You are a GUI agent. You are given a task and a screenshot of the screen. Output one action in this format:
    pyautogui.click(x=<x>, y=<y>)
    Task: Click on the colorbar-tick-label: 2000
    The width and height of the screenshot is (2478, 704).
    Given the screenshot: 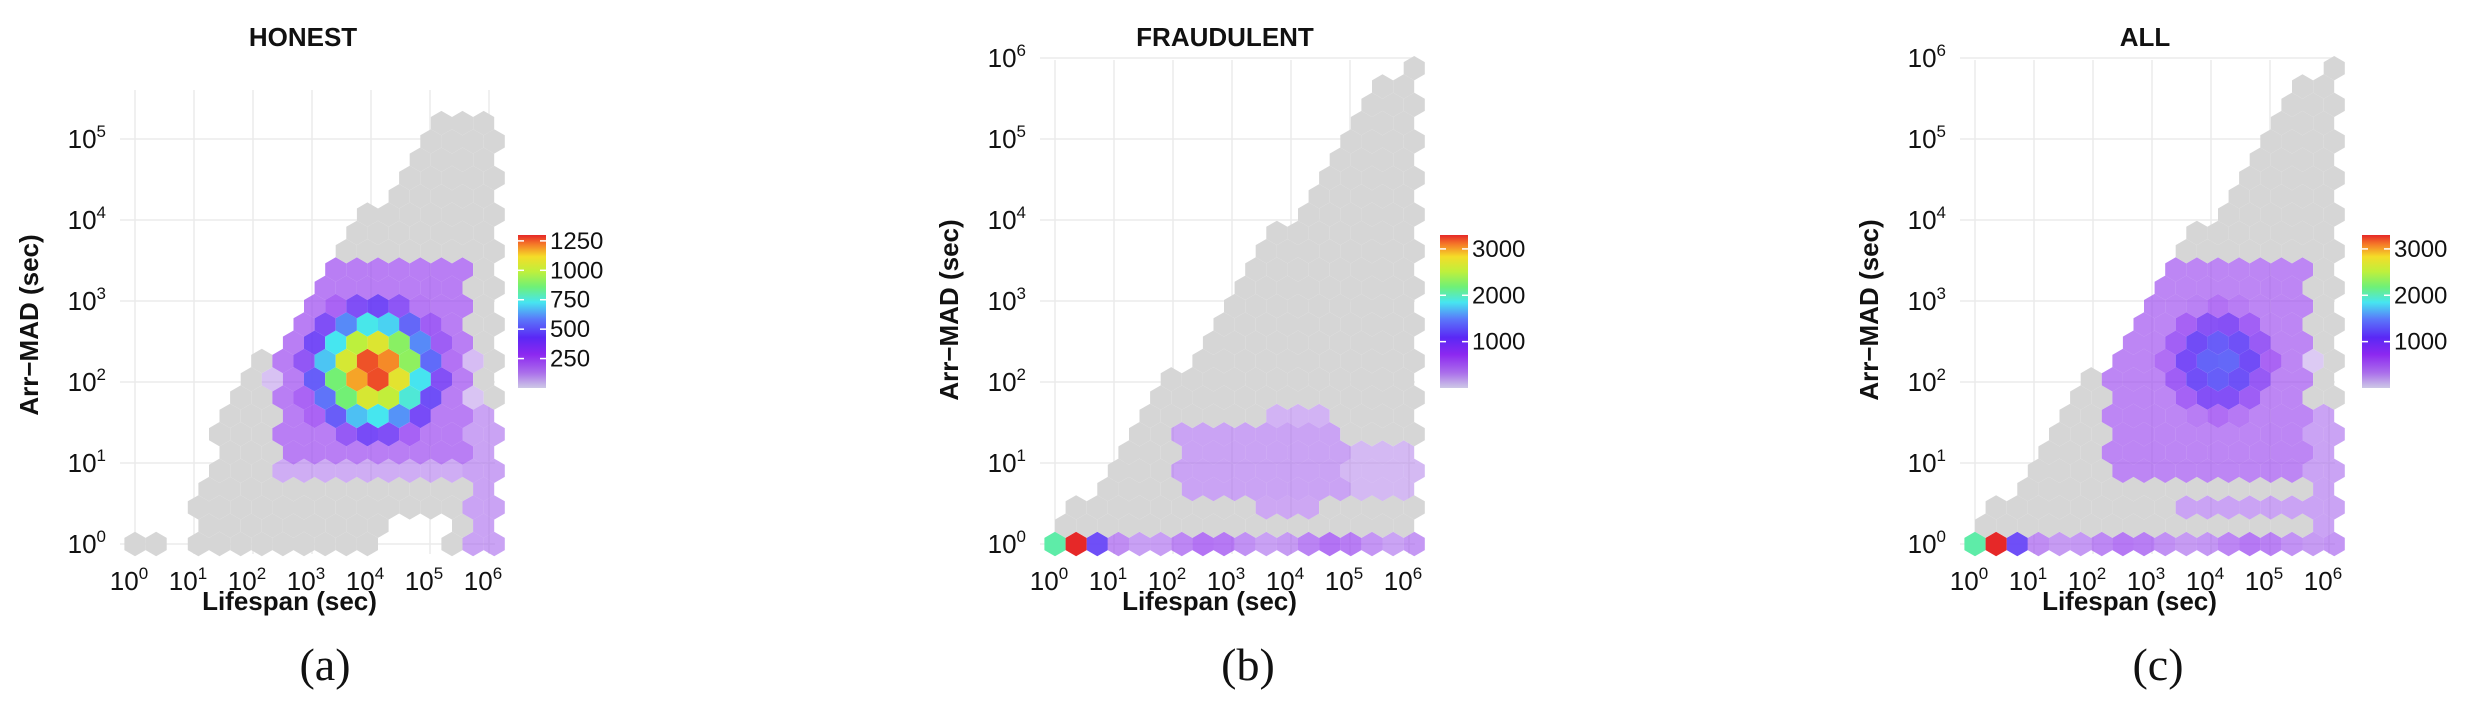 What is the action you would take?
    pyautogui.click(x=1498, y=295)
    